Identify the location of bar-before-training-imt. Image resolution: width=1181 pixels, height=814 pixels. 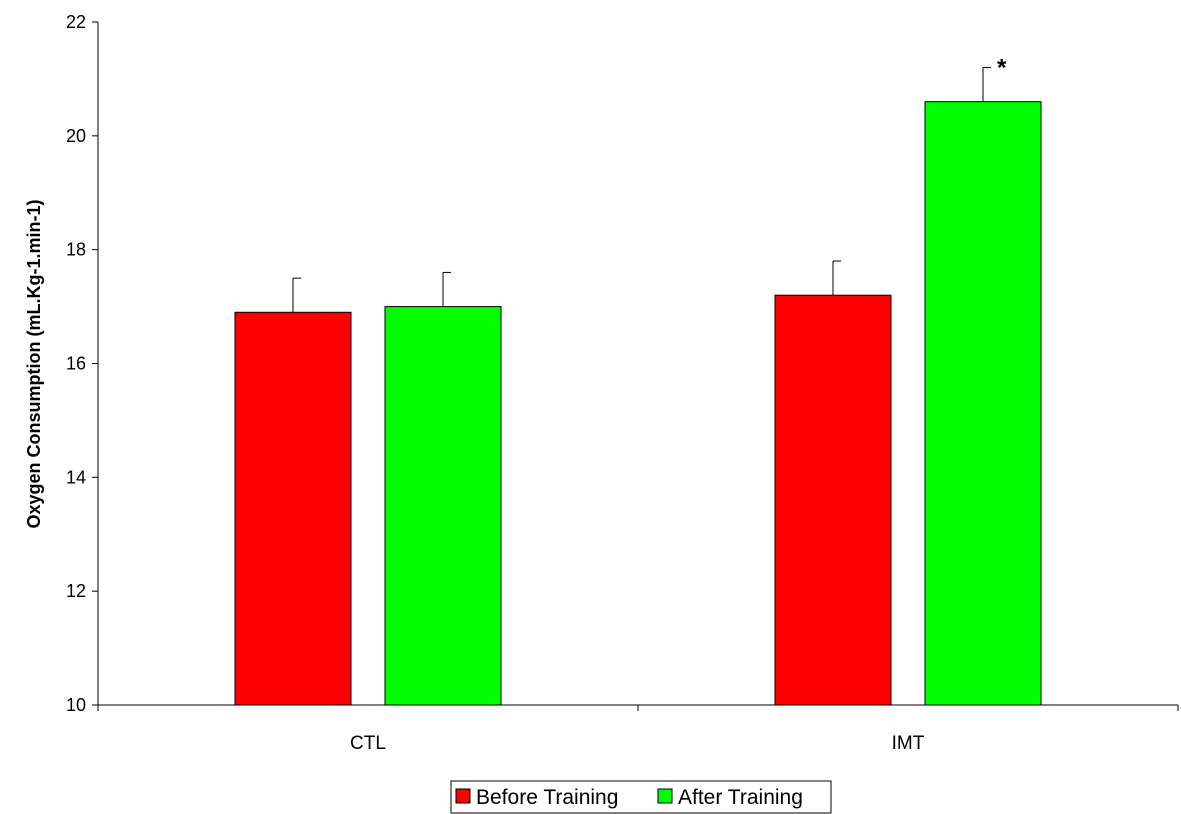
(833, 500).